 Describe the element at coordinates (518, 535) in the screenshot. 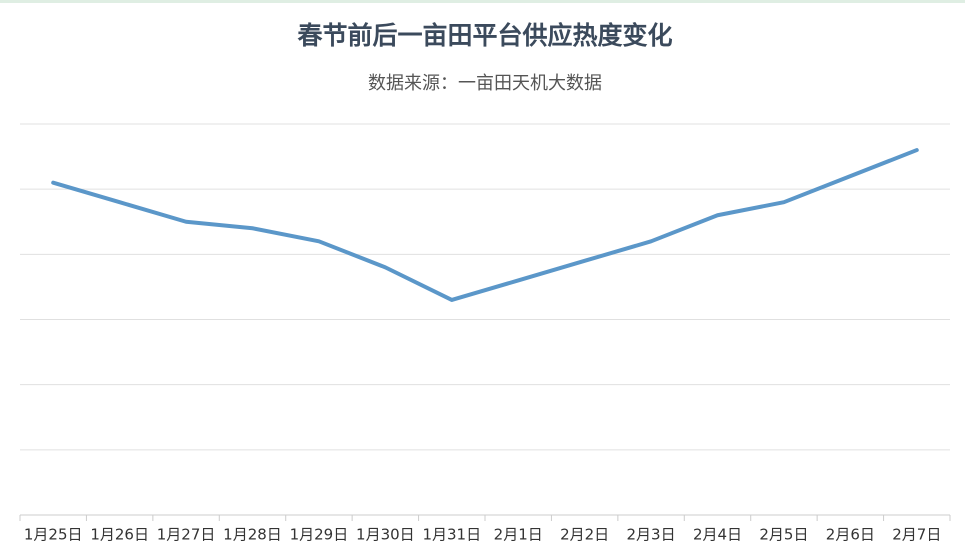

I see `x-tick-label: 2月1日` at that location.